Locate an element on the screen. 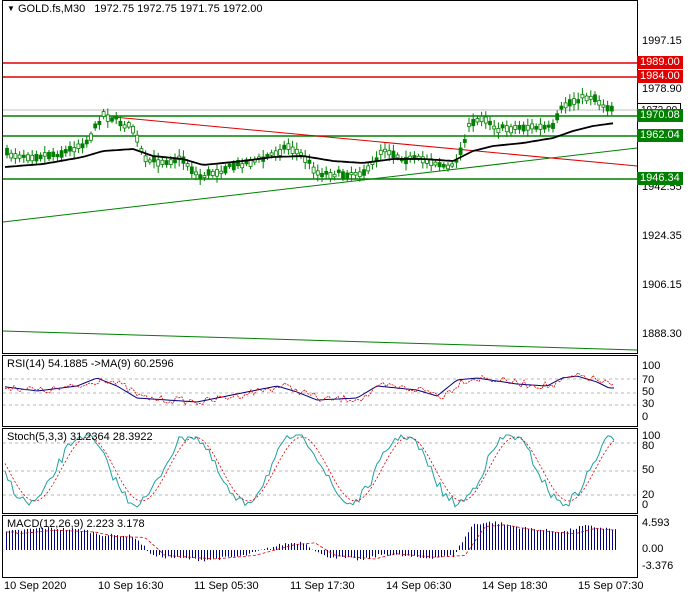 The height and width of the screenshot is (600, 700). stoch-tick: 100 is located at coordinates (651, 436).